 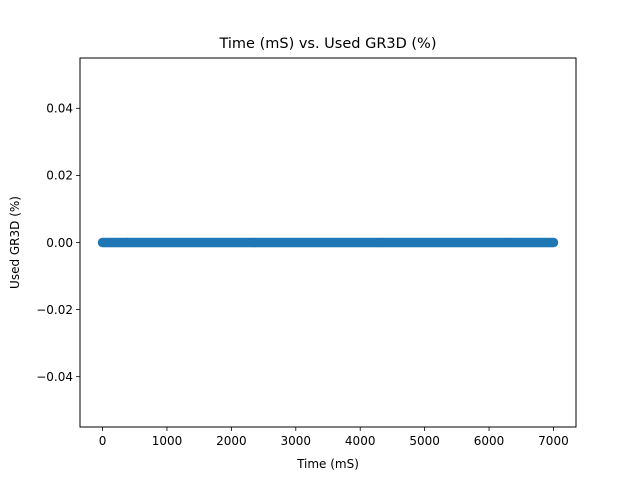 What do you see at coordinates (54, 377) in the screenshot?
I see `y-tick-label: −0.04` at bounding box center [54, 377].